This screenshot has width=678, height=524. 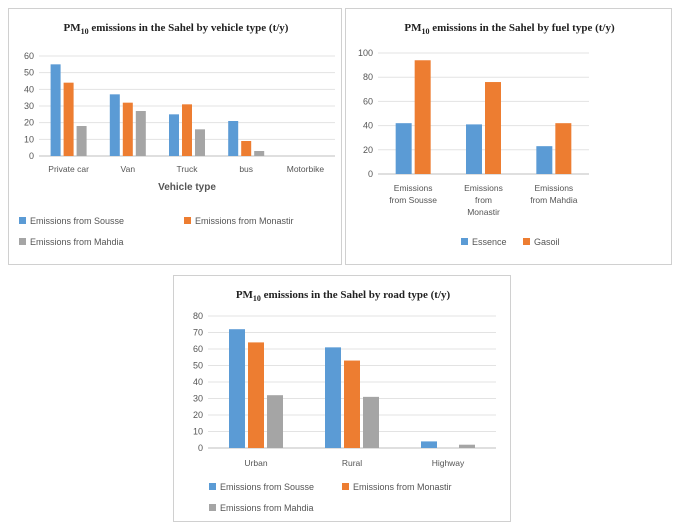 I want to click on title-subscript: 10, so click(x=85, y=31).